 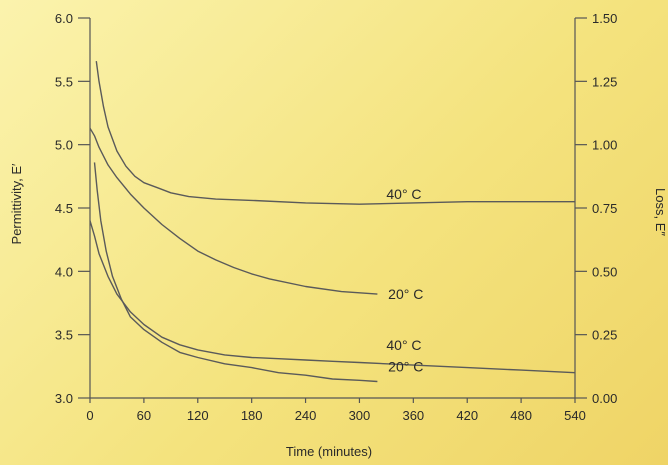 I want to click on x-tick-label: 480, so click(x=521, y=415).